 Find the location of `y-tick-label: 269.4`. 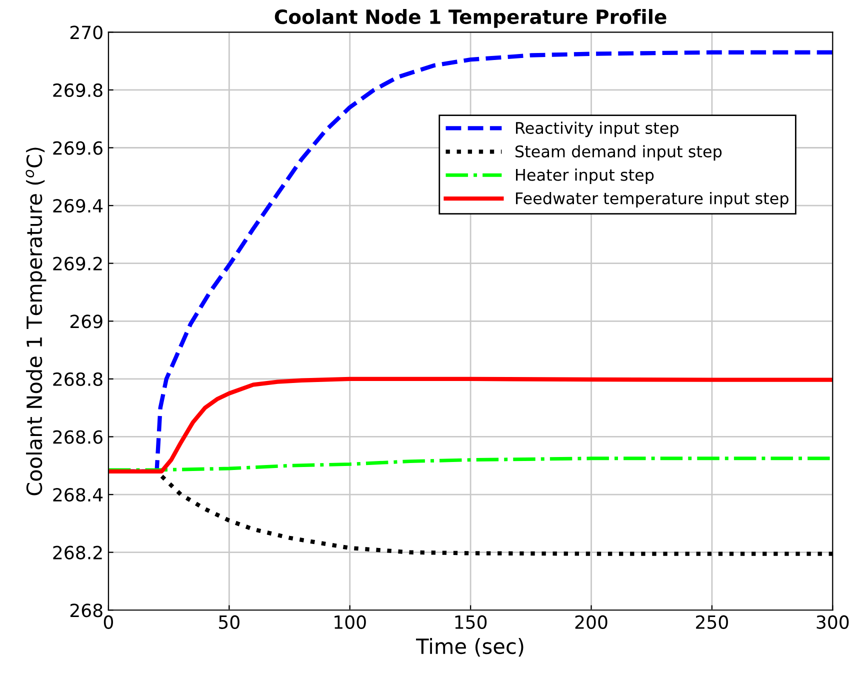

y-tick-label: 269.4 is located at coordinates (78, 206).